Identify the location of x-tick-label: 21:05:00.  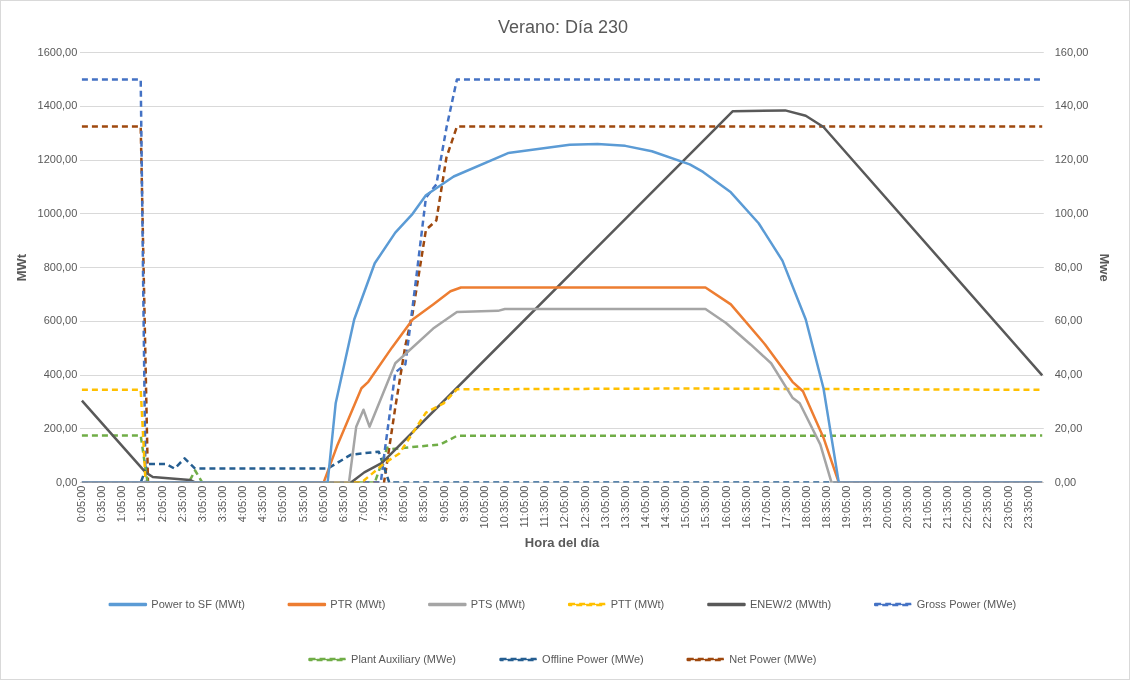
(926, 507).